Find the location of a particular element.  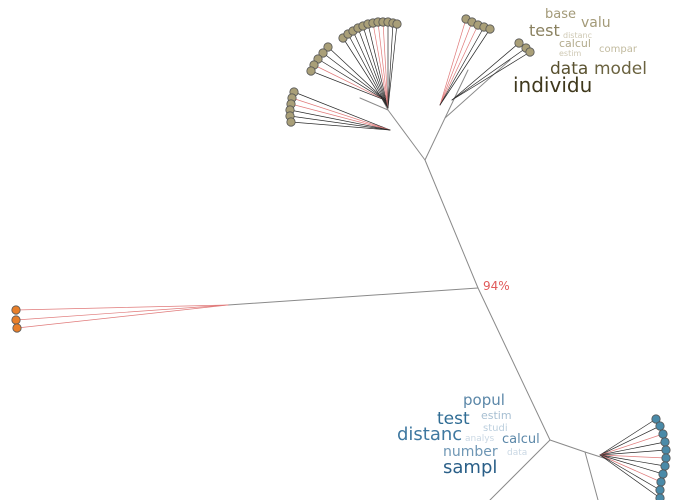

word-cloud-term-teal: test is located at coordinates (453, 419).